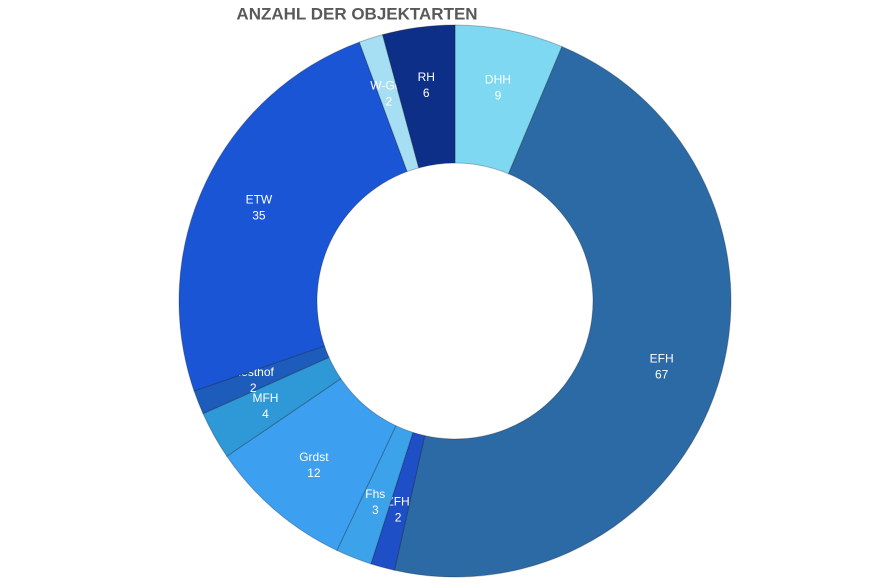 Image resolution: width=874 pixels, height=588 pixels. Describe the element at coordinates (265, 414) in the screenshot. I see `value-label: 4` at that location.